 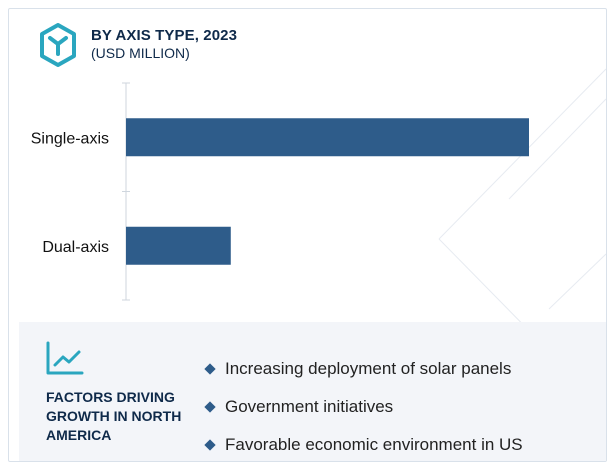 What do you see at coordinates (327, 137) in the screenshot?
I see `bar-single-axis` at bounding box center [327, 137].